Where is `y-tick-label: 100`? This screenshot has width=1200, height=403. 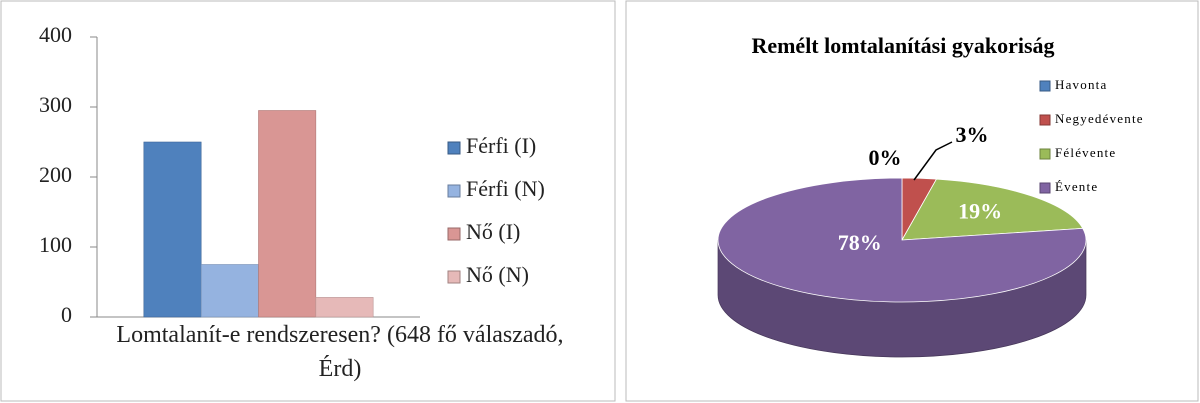 y-tick-label: 100 is located at coordinates (55, 244).